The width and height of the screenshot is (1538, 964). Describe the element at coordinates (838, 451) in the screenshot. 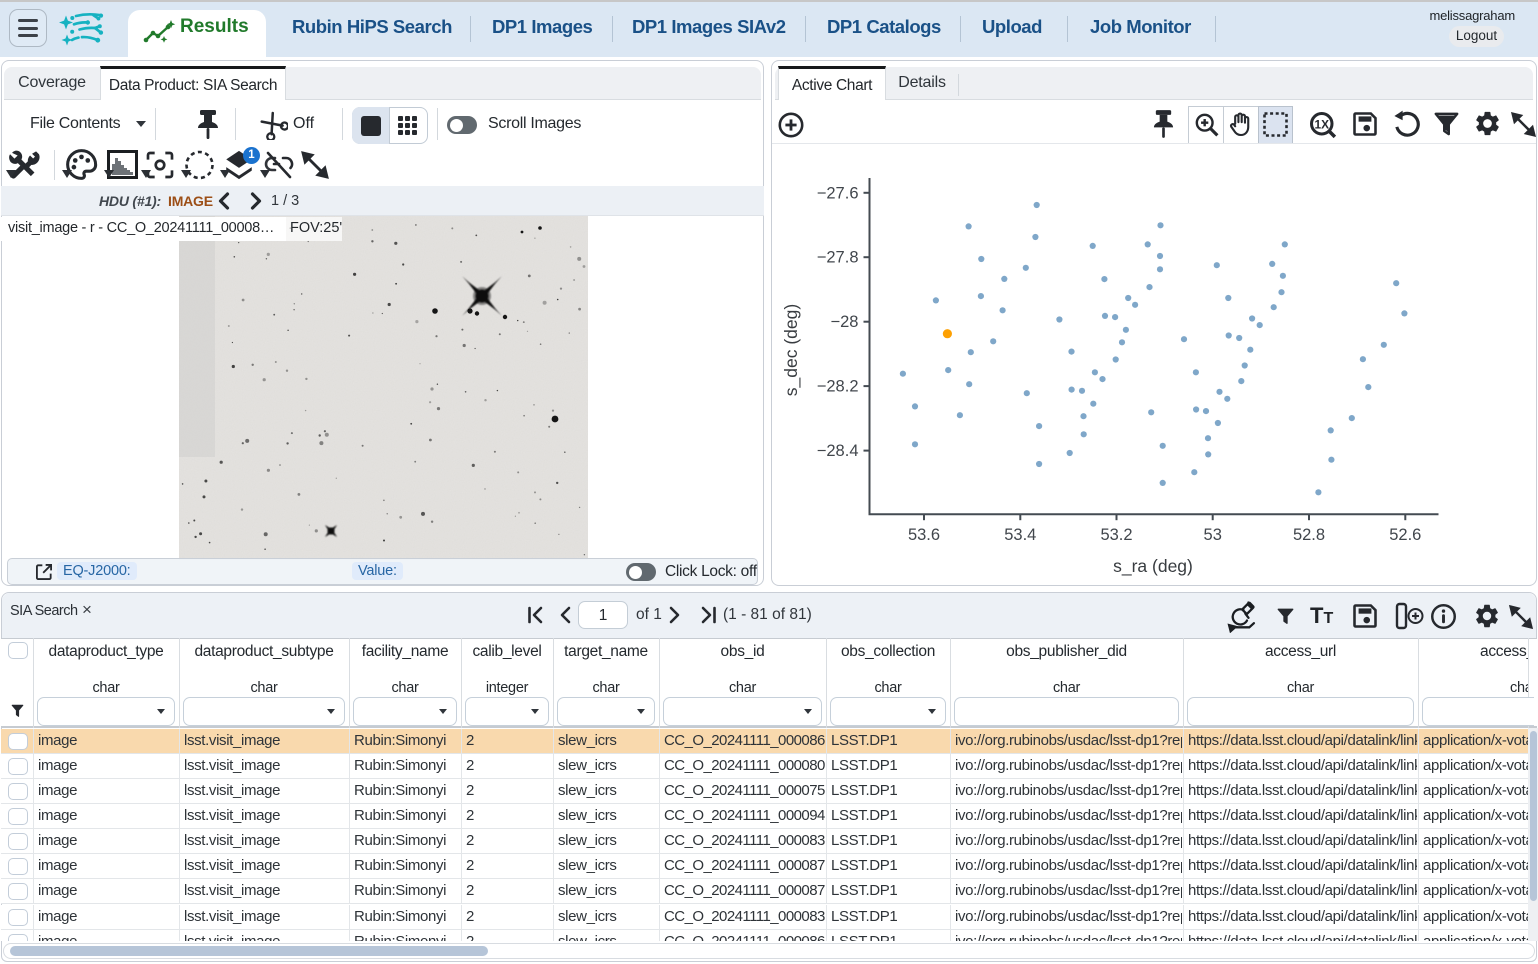

I see `svg-text: −28.4` at that location.